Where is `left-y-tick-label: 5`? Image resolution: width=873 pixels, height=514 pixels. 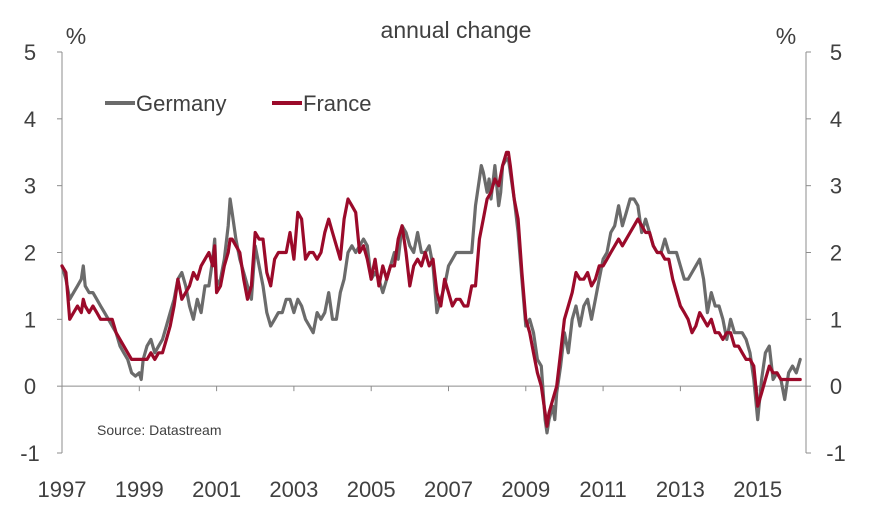
left-y-tick-label: 5 is located at coordinates (30, 52).